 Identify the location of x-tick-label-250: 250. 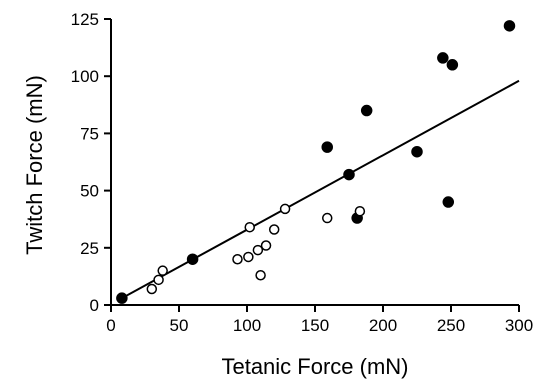
(451, 325).